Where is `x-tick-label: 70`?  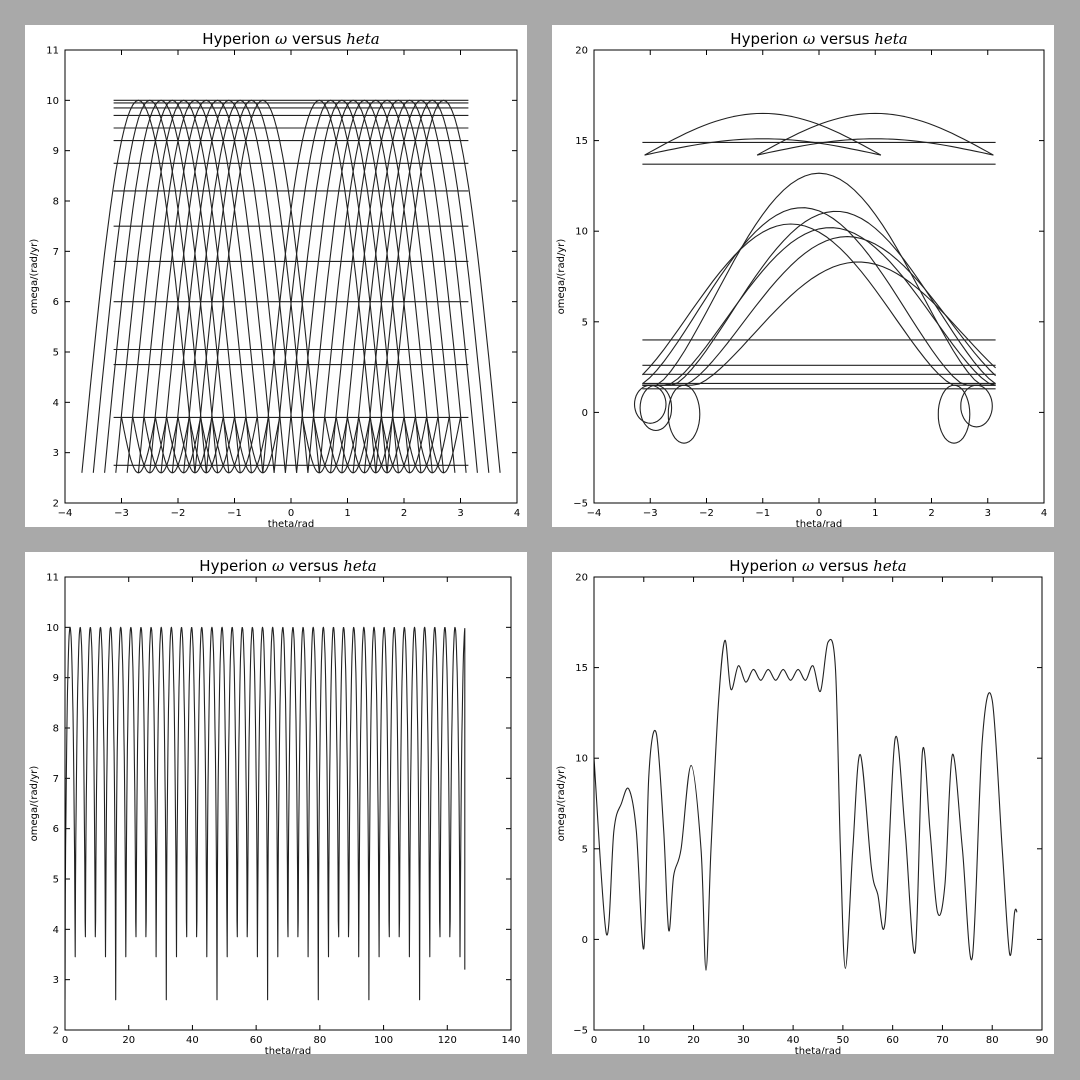
x-tick-label: 70 is located at coordinates (942, 1040).